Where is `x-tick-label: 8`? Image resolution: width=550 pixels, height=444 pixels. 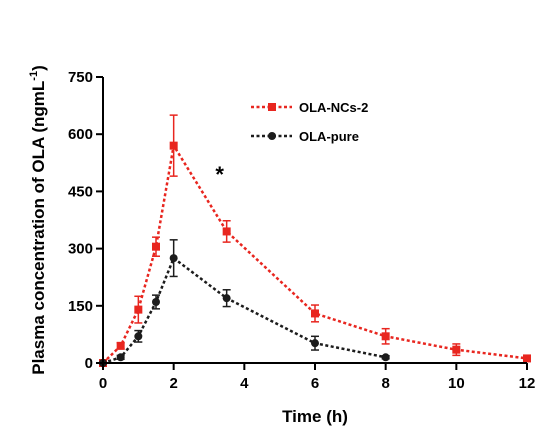 x-tick-label: 8 is located at coordinates (385, 383).